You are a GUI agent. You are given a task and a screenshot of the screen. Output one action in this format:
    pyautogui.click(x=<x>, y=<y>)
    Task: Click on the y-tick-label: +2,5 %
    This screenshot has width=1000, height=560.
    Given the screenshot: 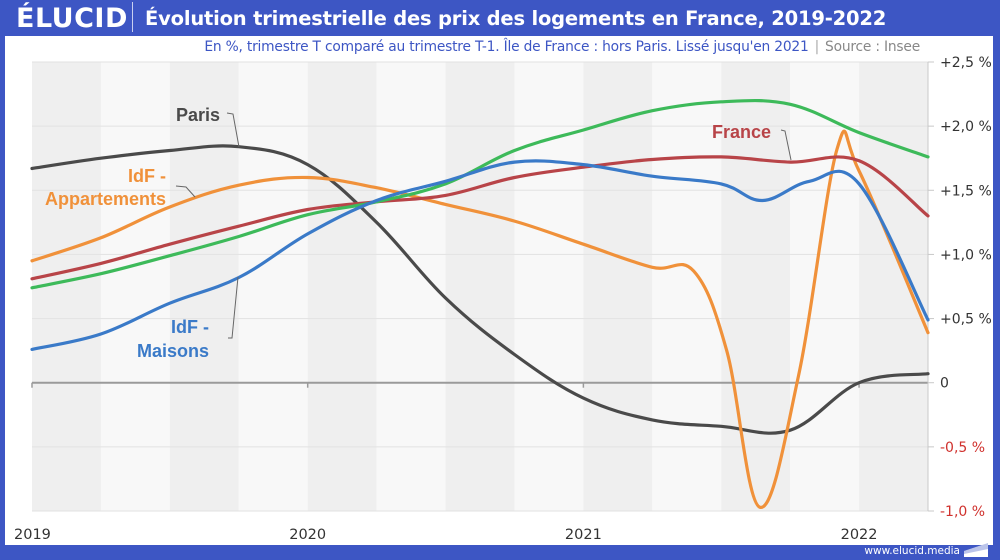 What is the action you would take?
    pyautogui.click(x=966, y=63)
    